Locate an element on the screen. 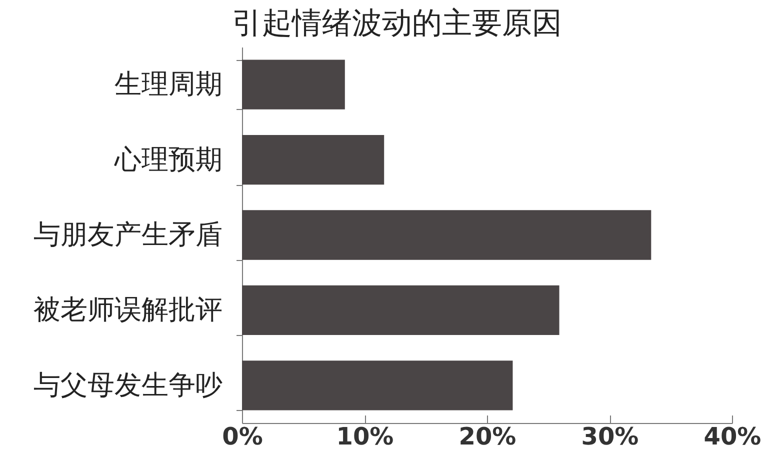  x-tick-label: 0% is located at coordinates (242, 436).